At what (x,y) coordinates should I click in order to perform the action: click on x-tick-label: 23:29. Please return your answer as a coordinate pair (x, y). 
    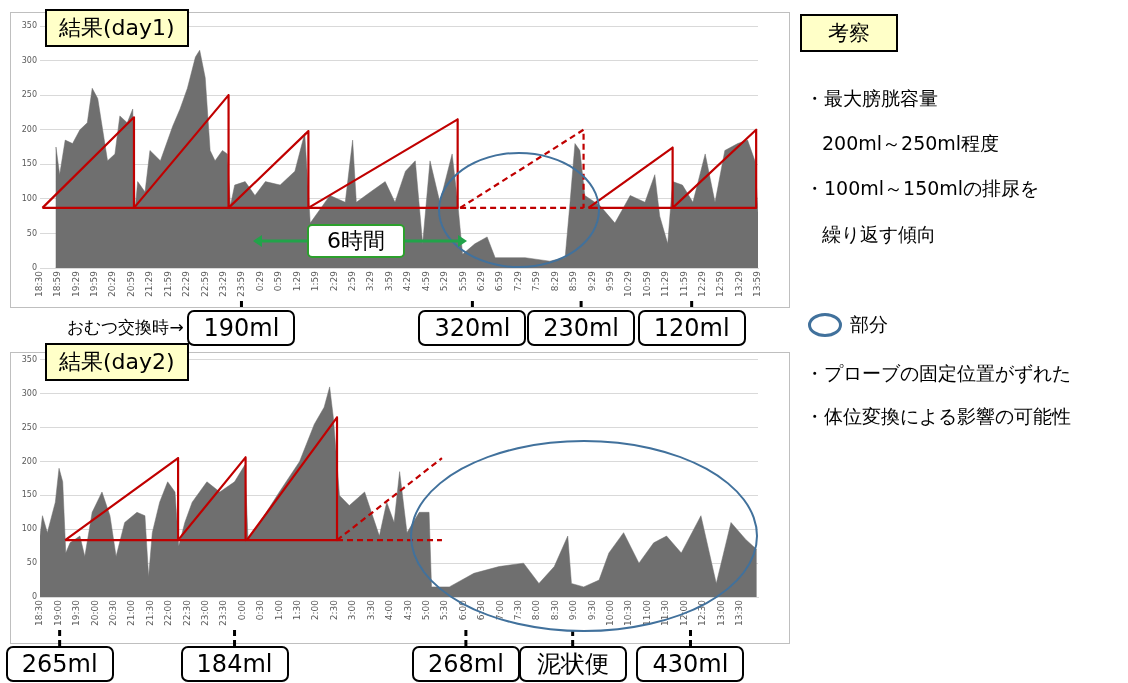
    Looking at the image, I should click on (222, 283).